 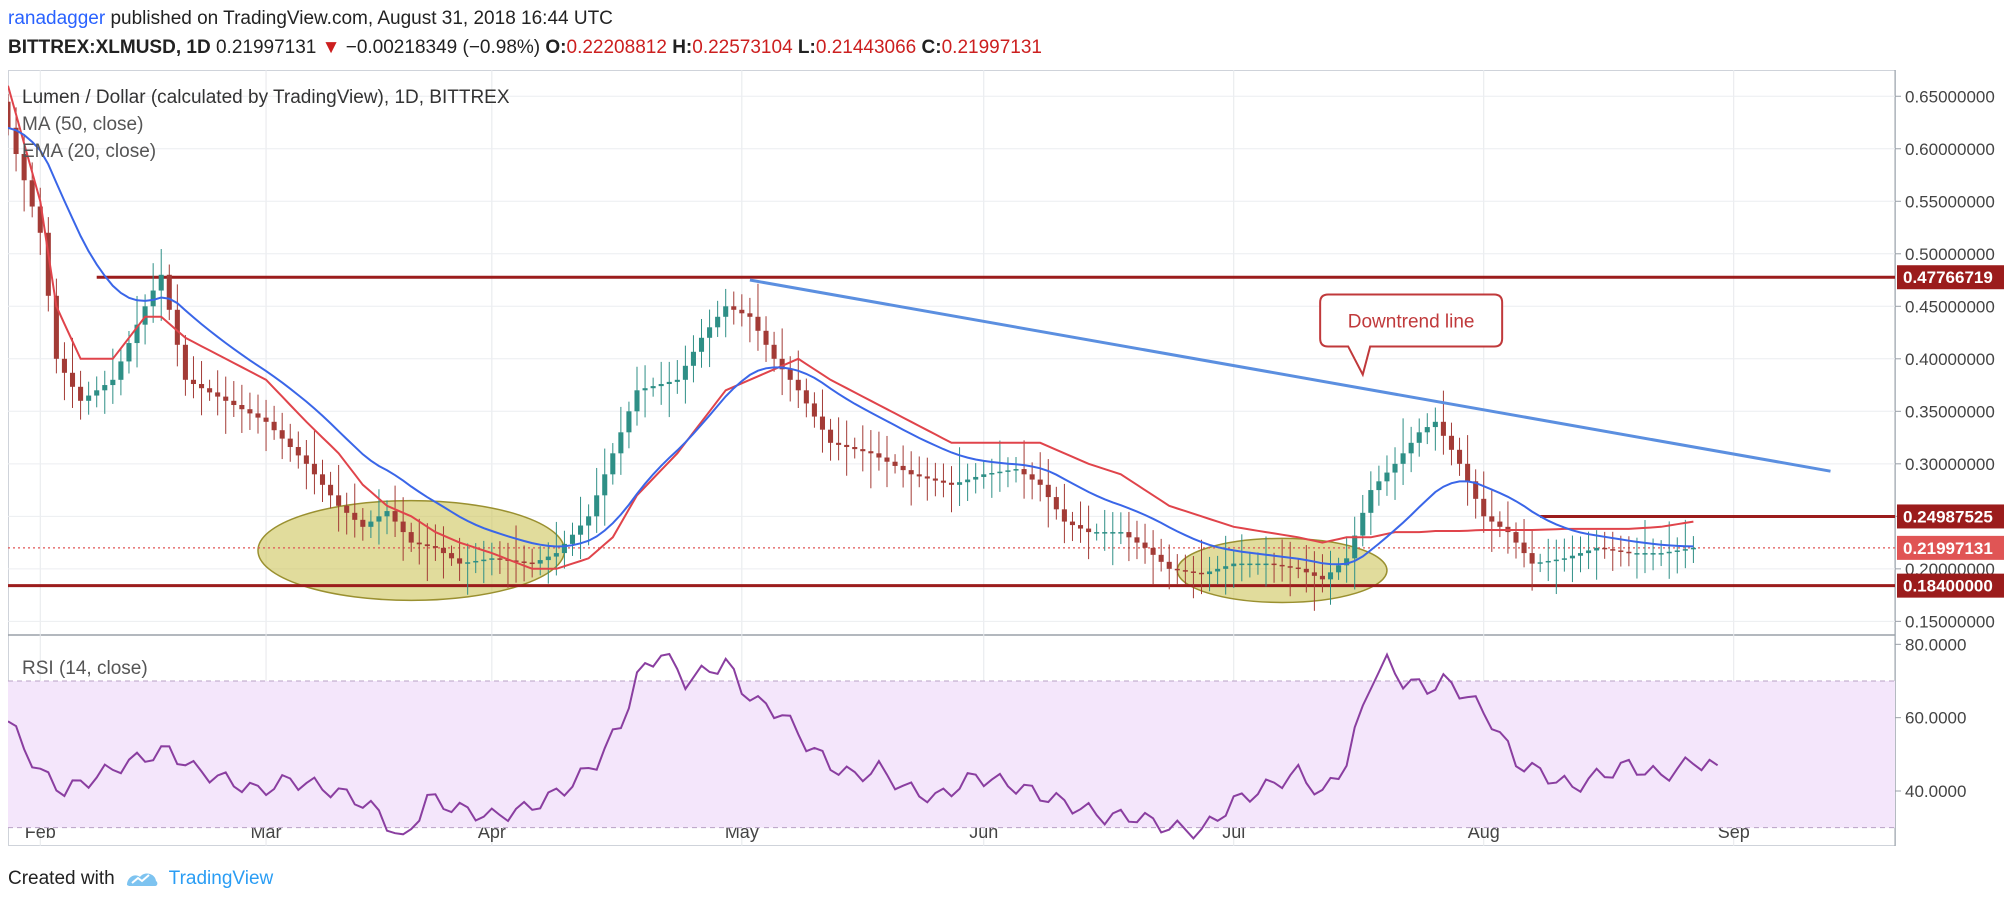 I want to click on y-tick-label: 0.60000000, so click(x=1950, y=149).